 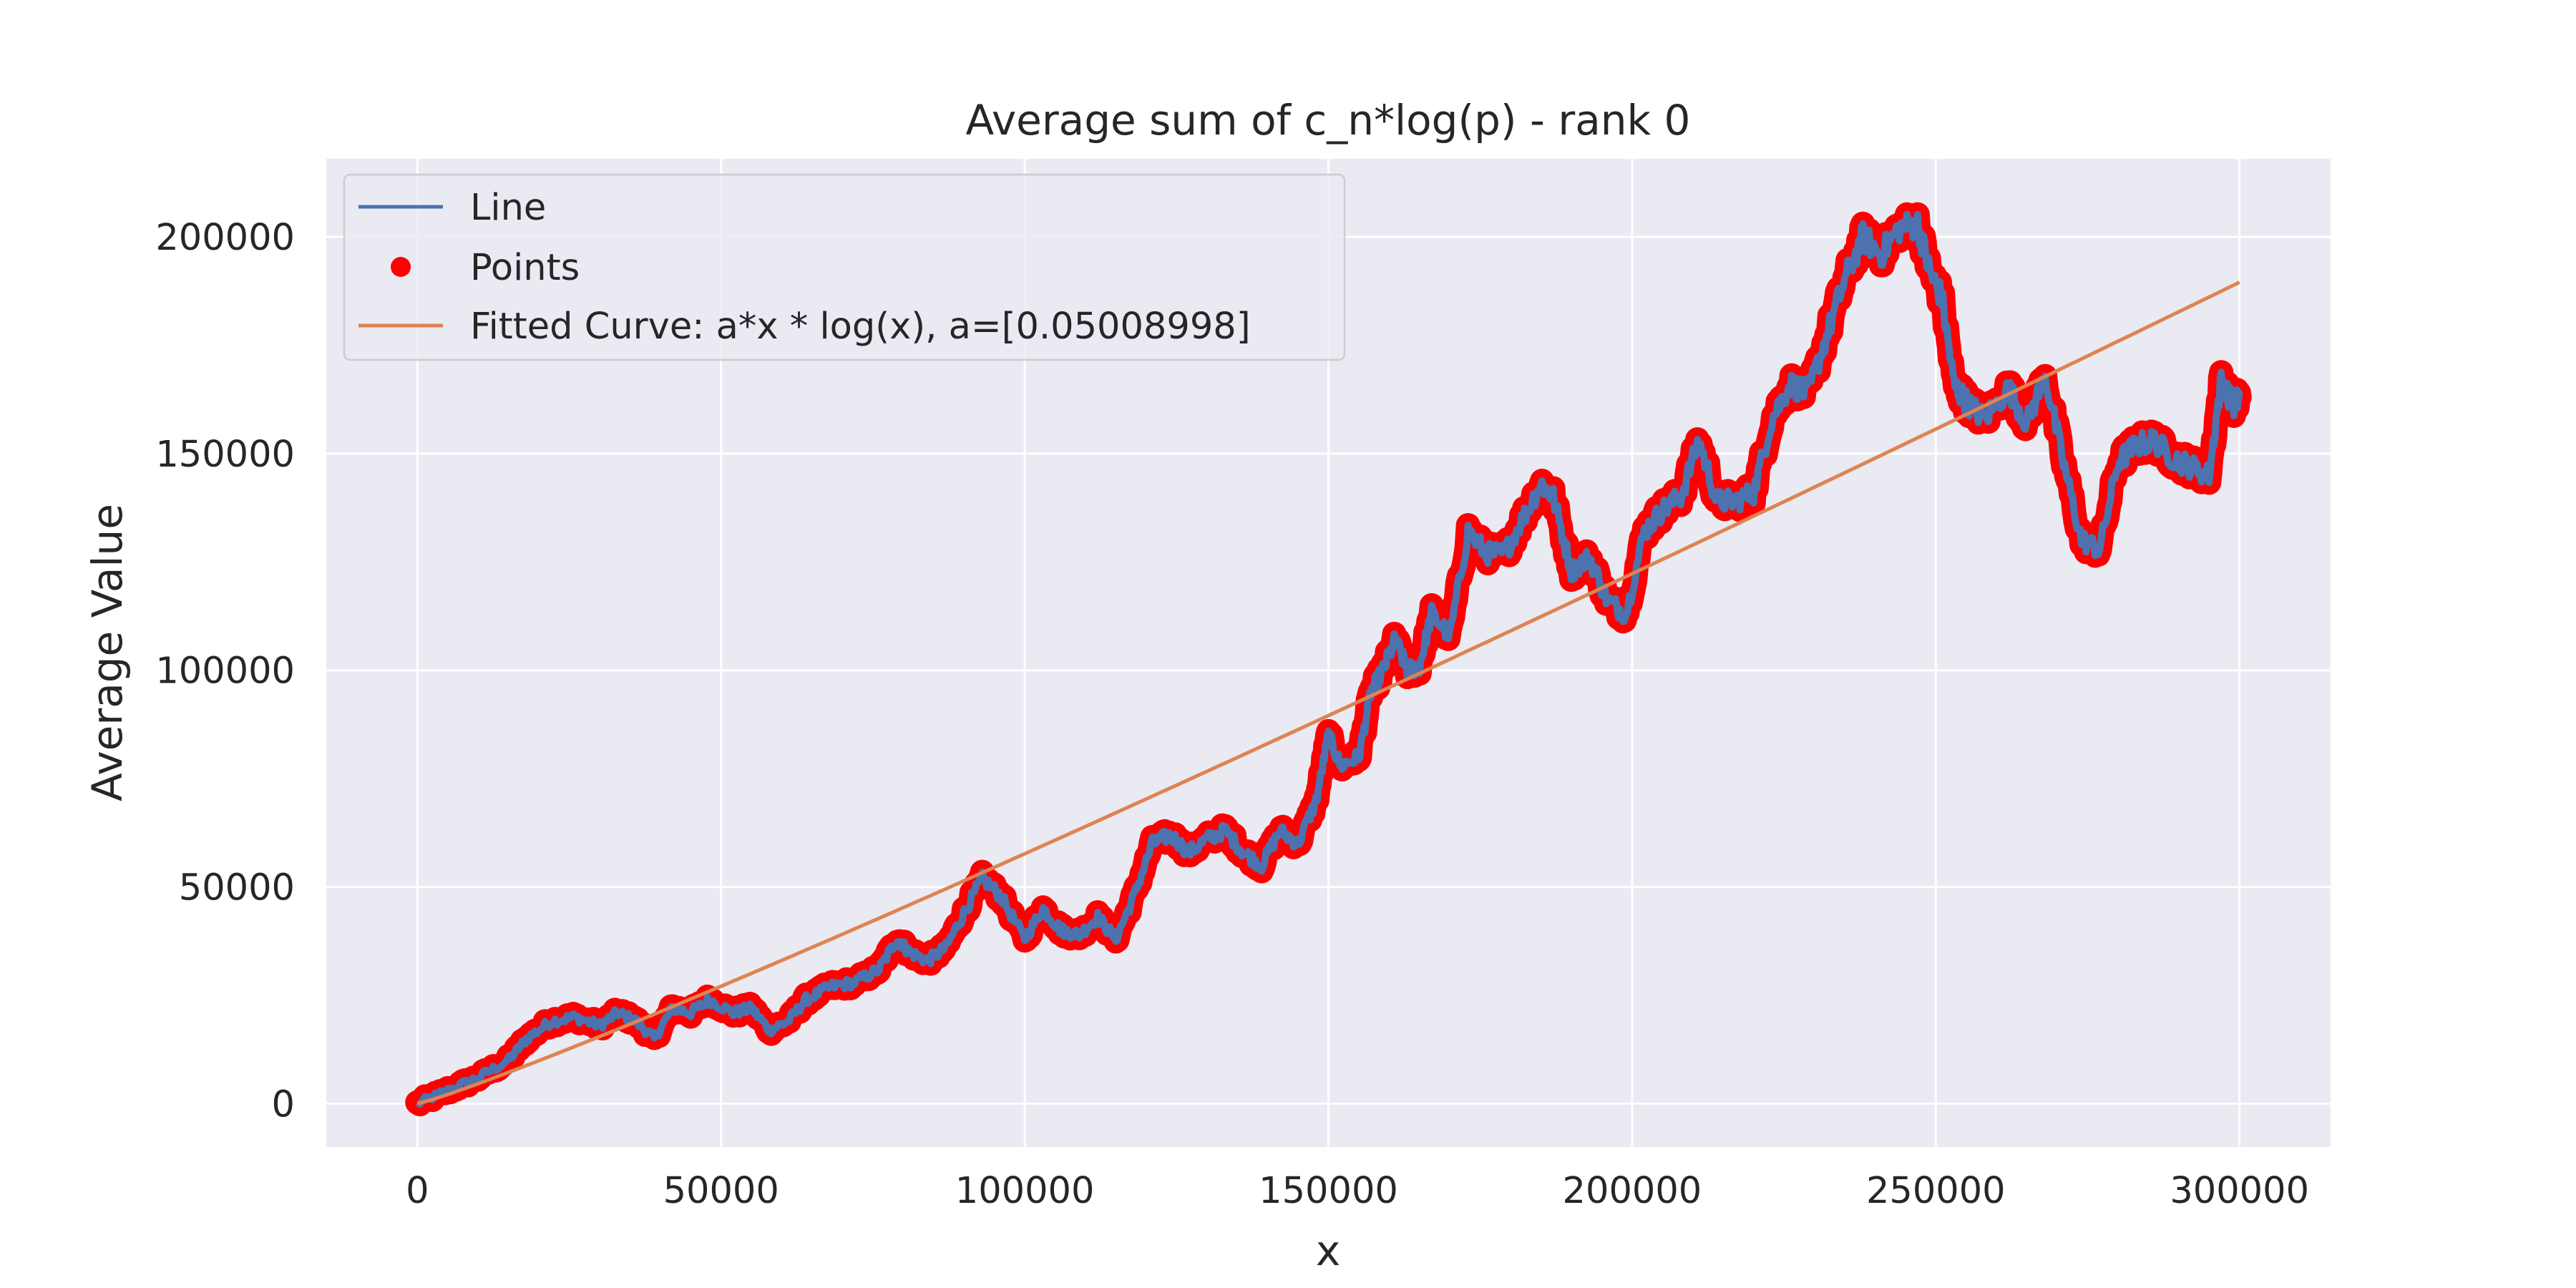 What do you see at coordinates (107, 652) in the screenshot?
I see `y-axis-label: Average Value` at bounding box center [107, 652].